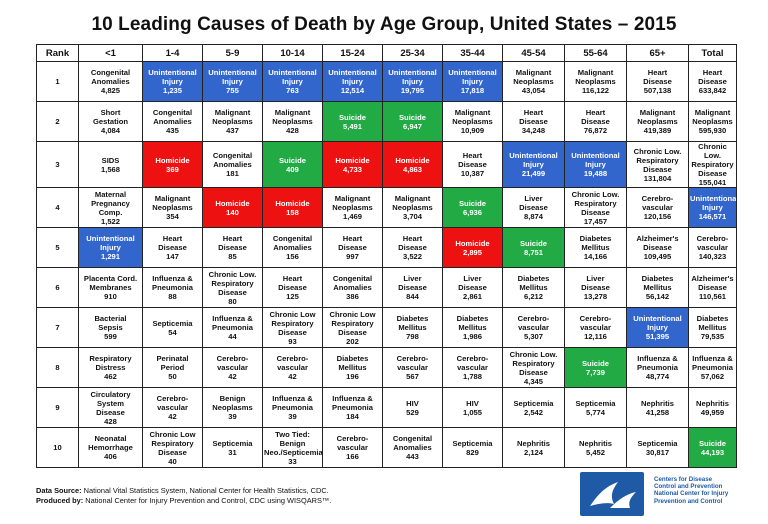 This screenshot has width=768, height=524. I want to click on cause-cell: Suicide 6,947, so click(412, 121).